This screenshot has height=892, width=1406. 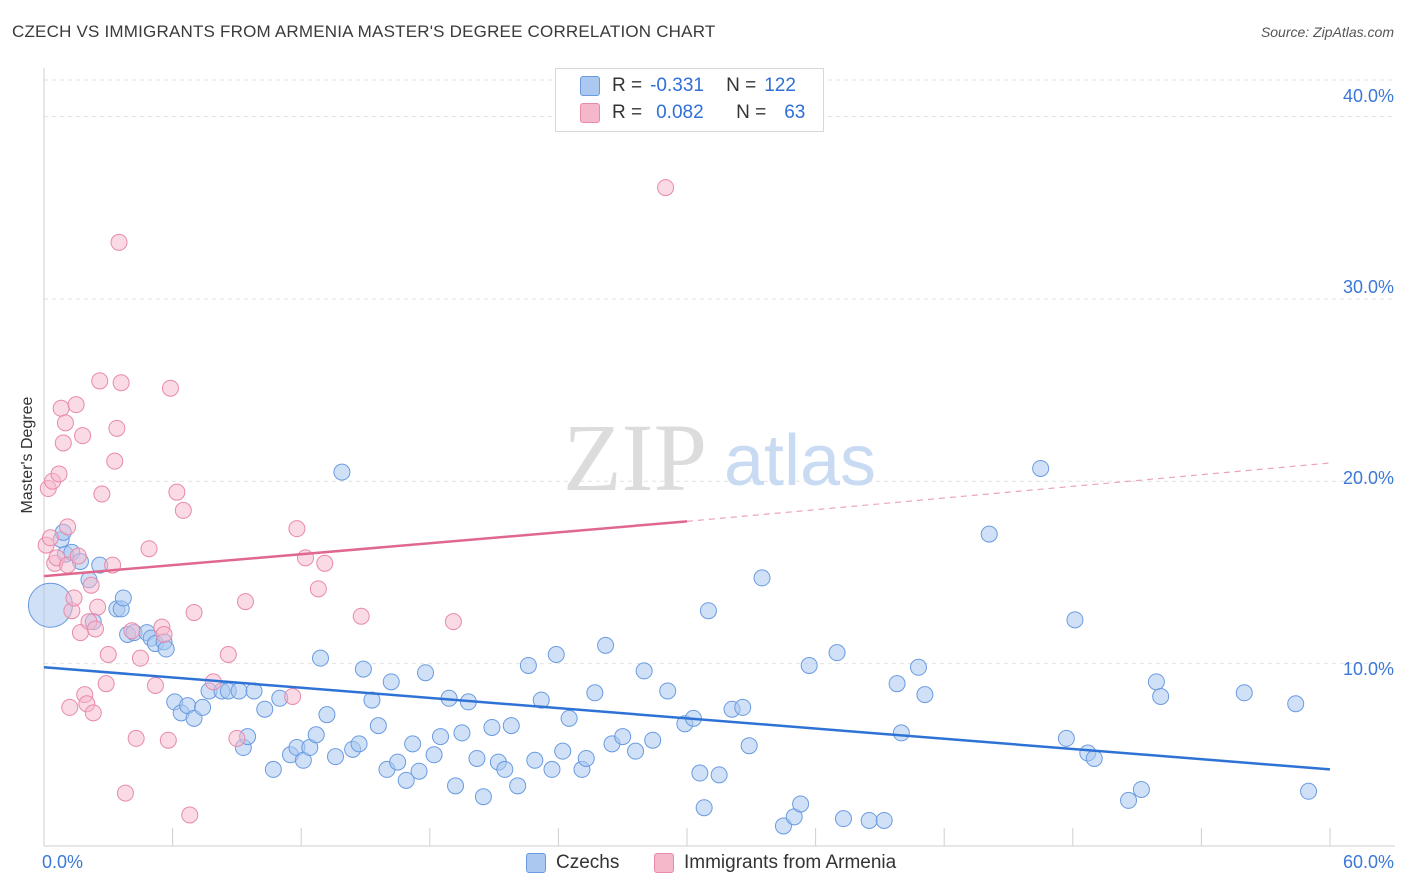 What do you see at coordinates (680, 112) in the screenshot?
I see `legend-r-value: 0.082` at bounding box center [680, 112].